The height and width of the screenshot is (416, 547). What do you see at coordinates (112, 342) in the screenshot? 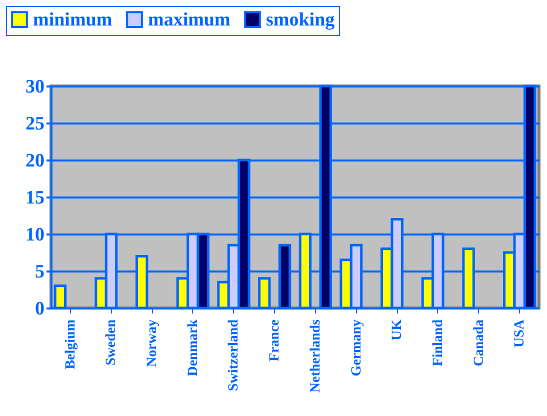
I see `x-tick-label: Sweden` at bounding box center [112, 342].